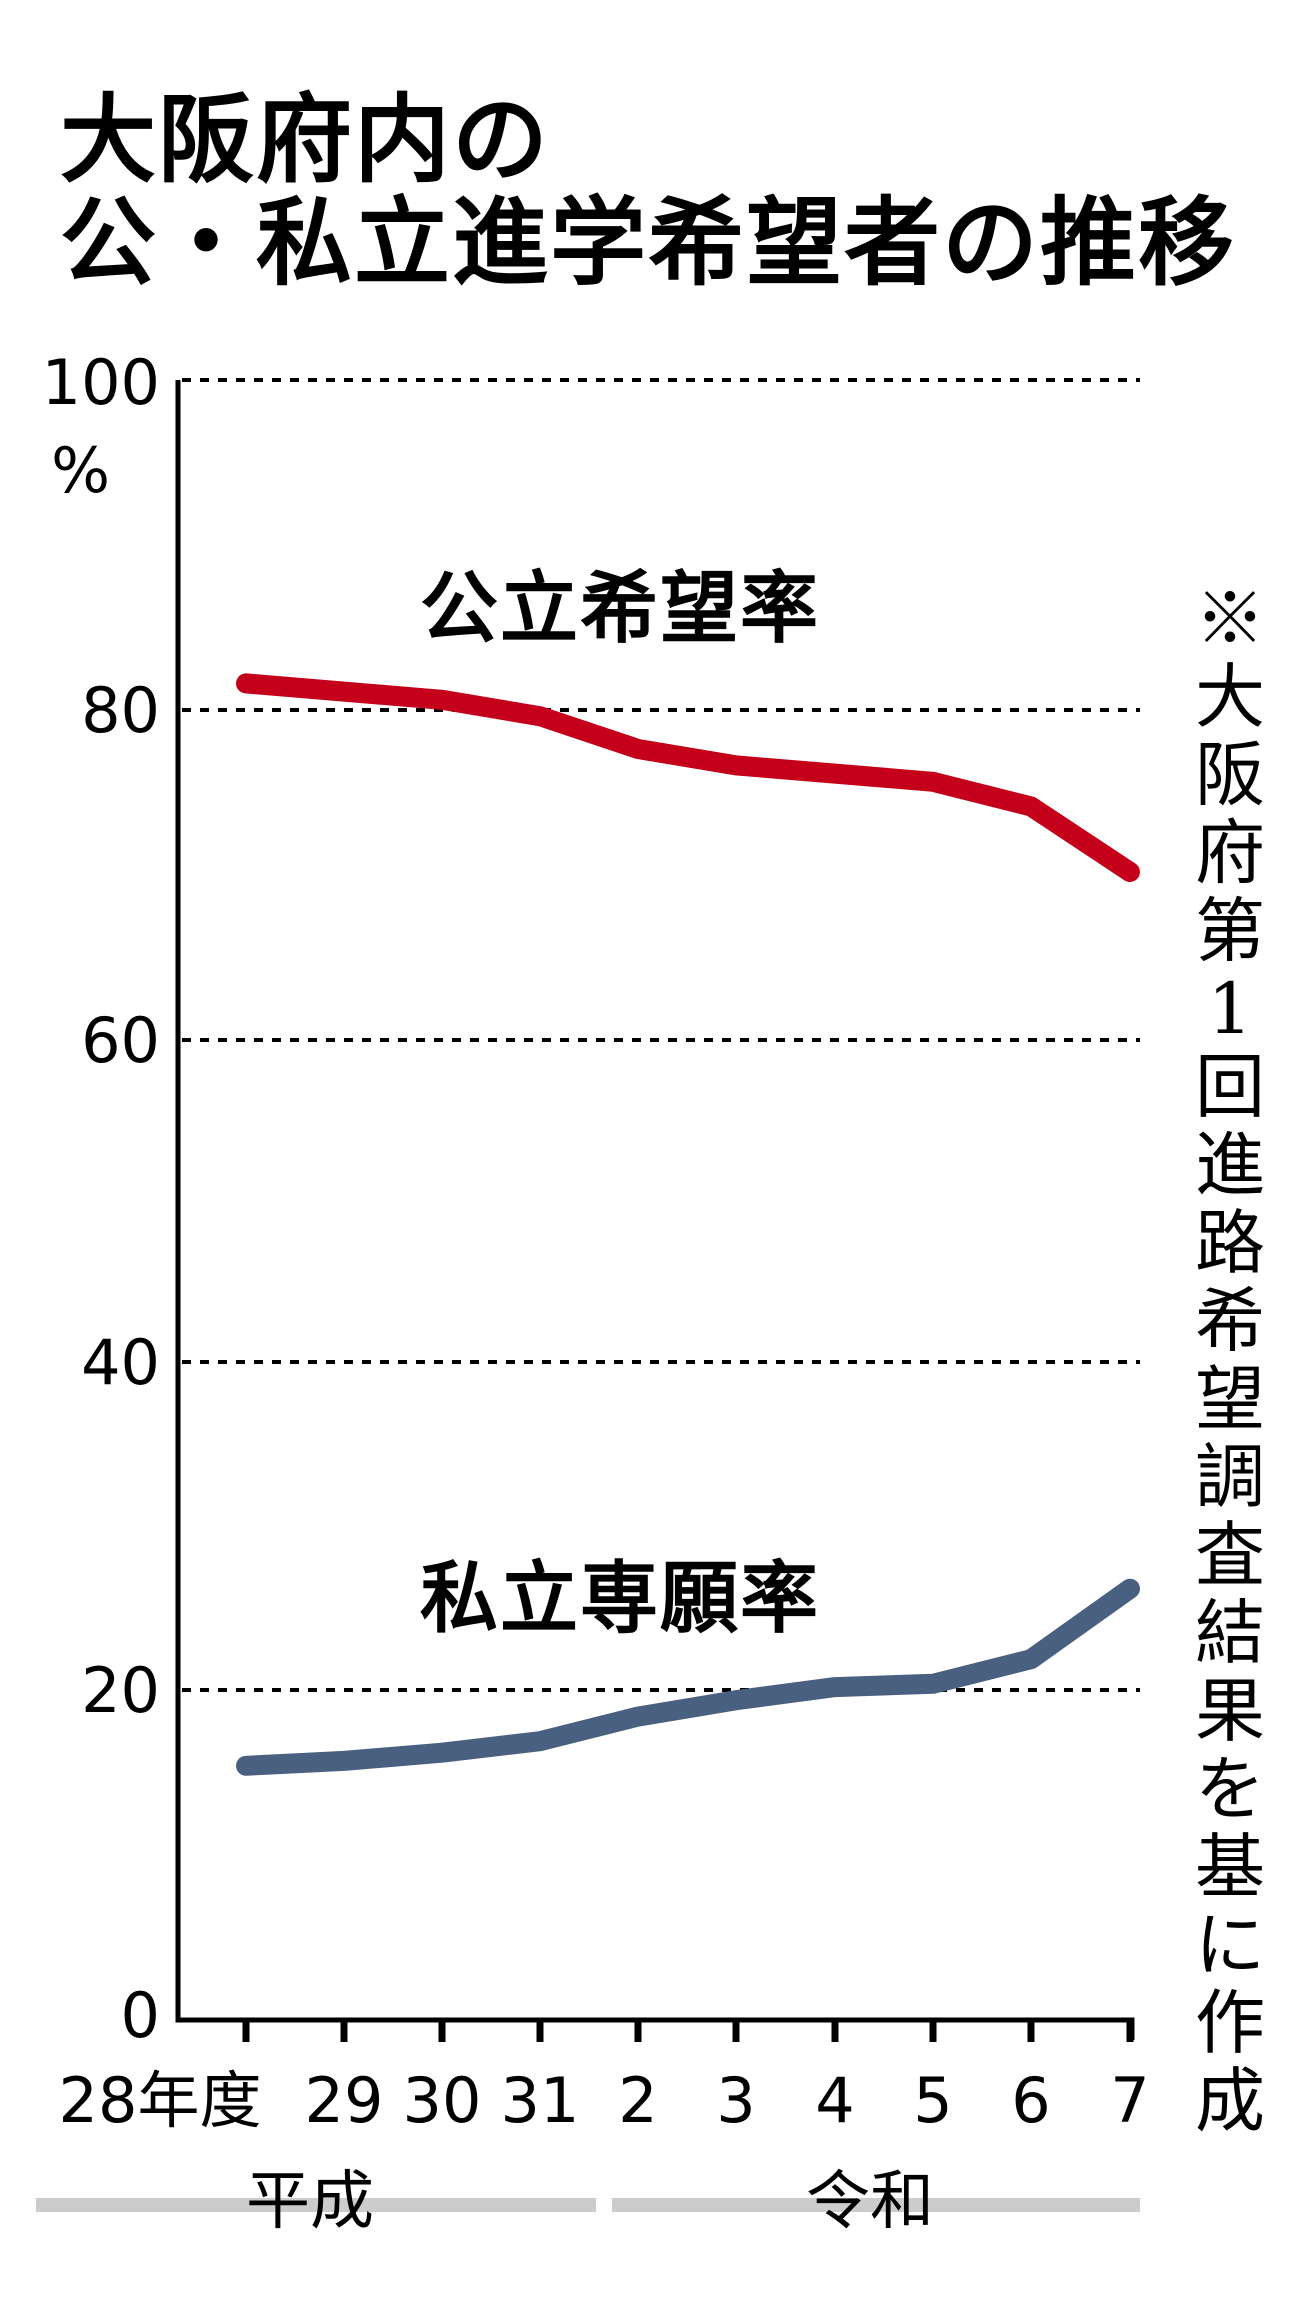 The image size is (1292, 2308). I want to click on public-rate-label: 公立希望率, so click(620, 609).